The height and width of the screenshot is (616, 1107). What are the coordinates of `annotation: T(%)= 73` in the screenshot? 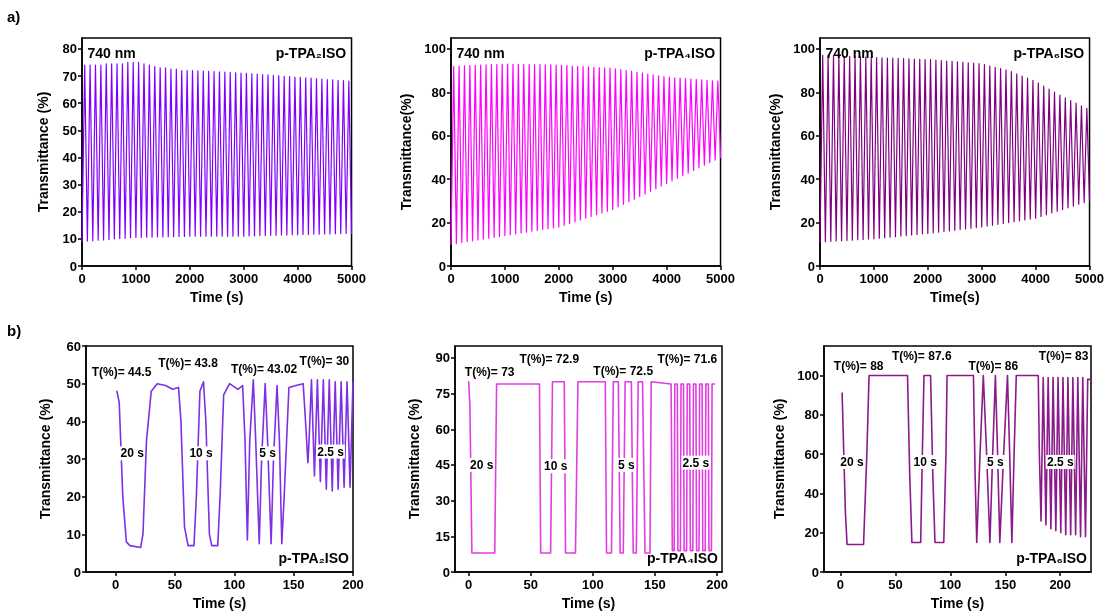 It's located at (489, 372).